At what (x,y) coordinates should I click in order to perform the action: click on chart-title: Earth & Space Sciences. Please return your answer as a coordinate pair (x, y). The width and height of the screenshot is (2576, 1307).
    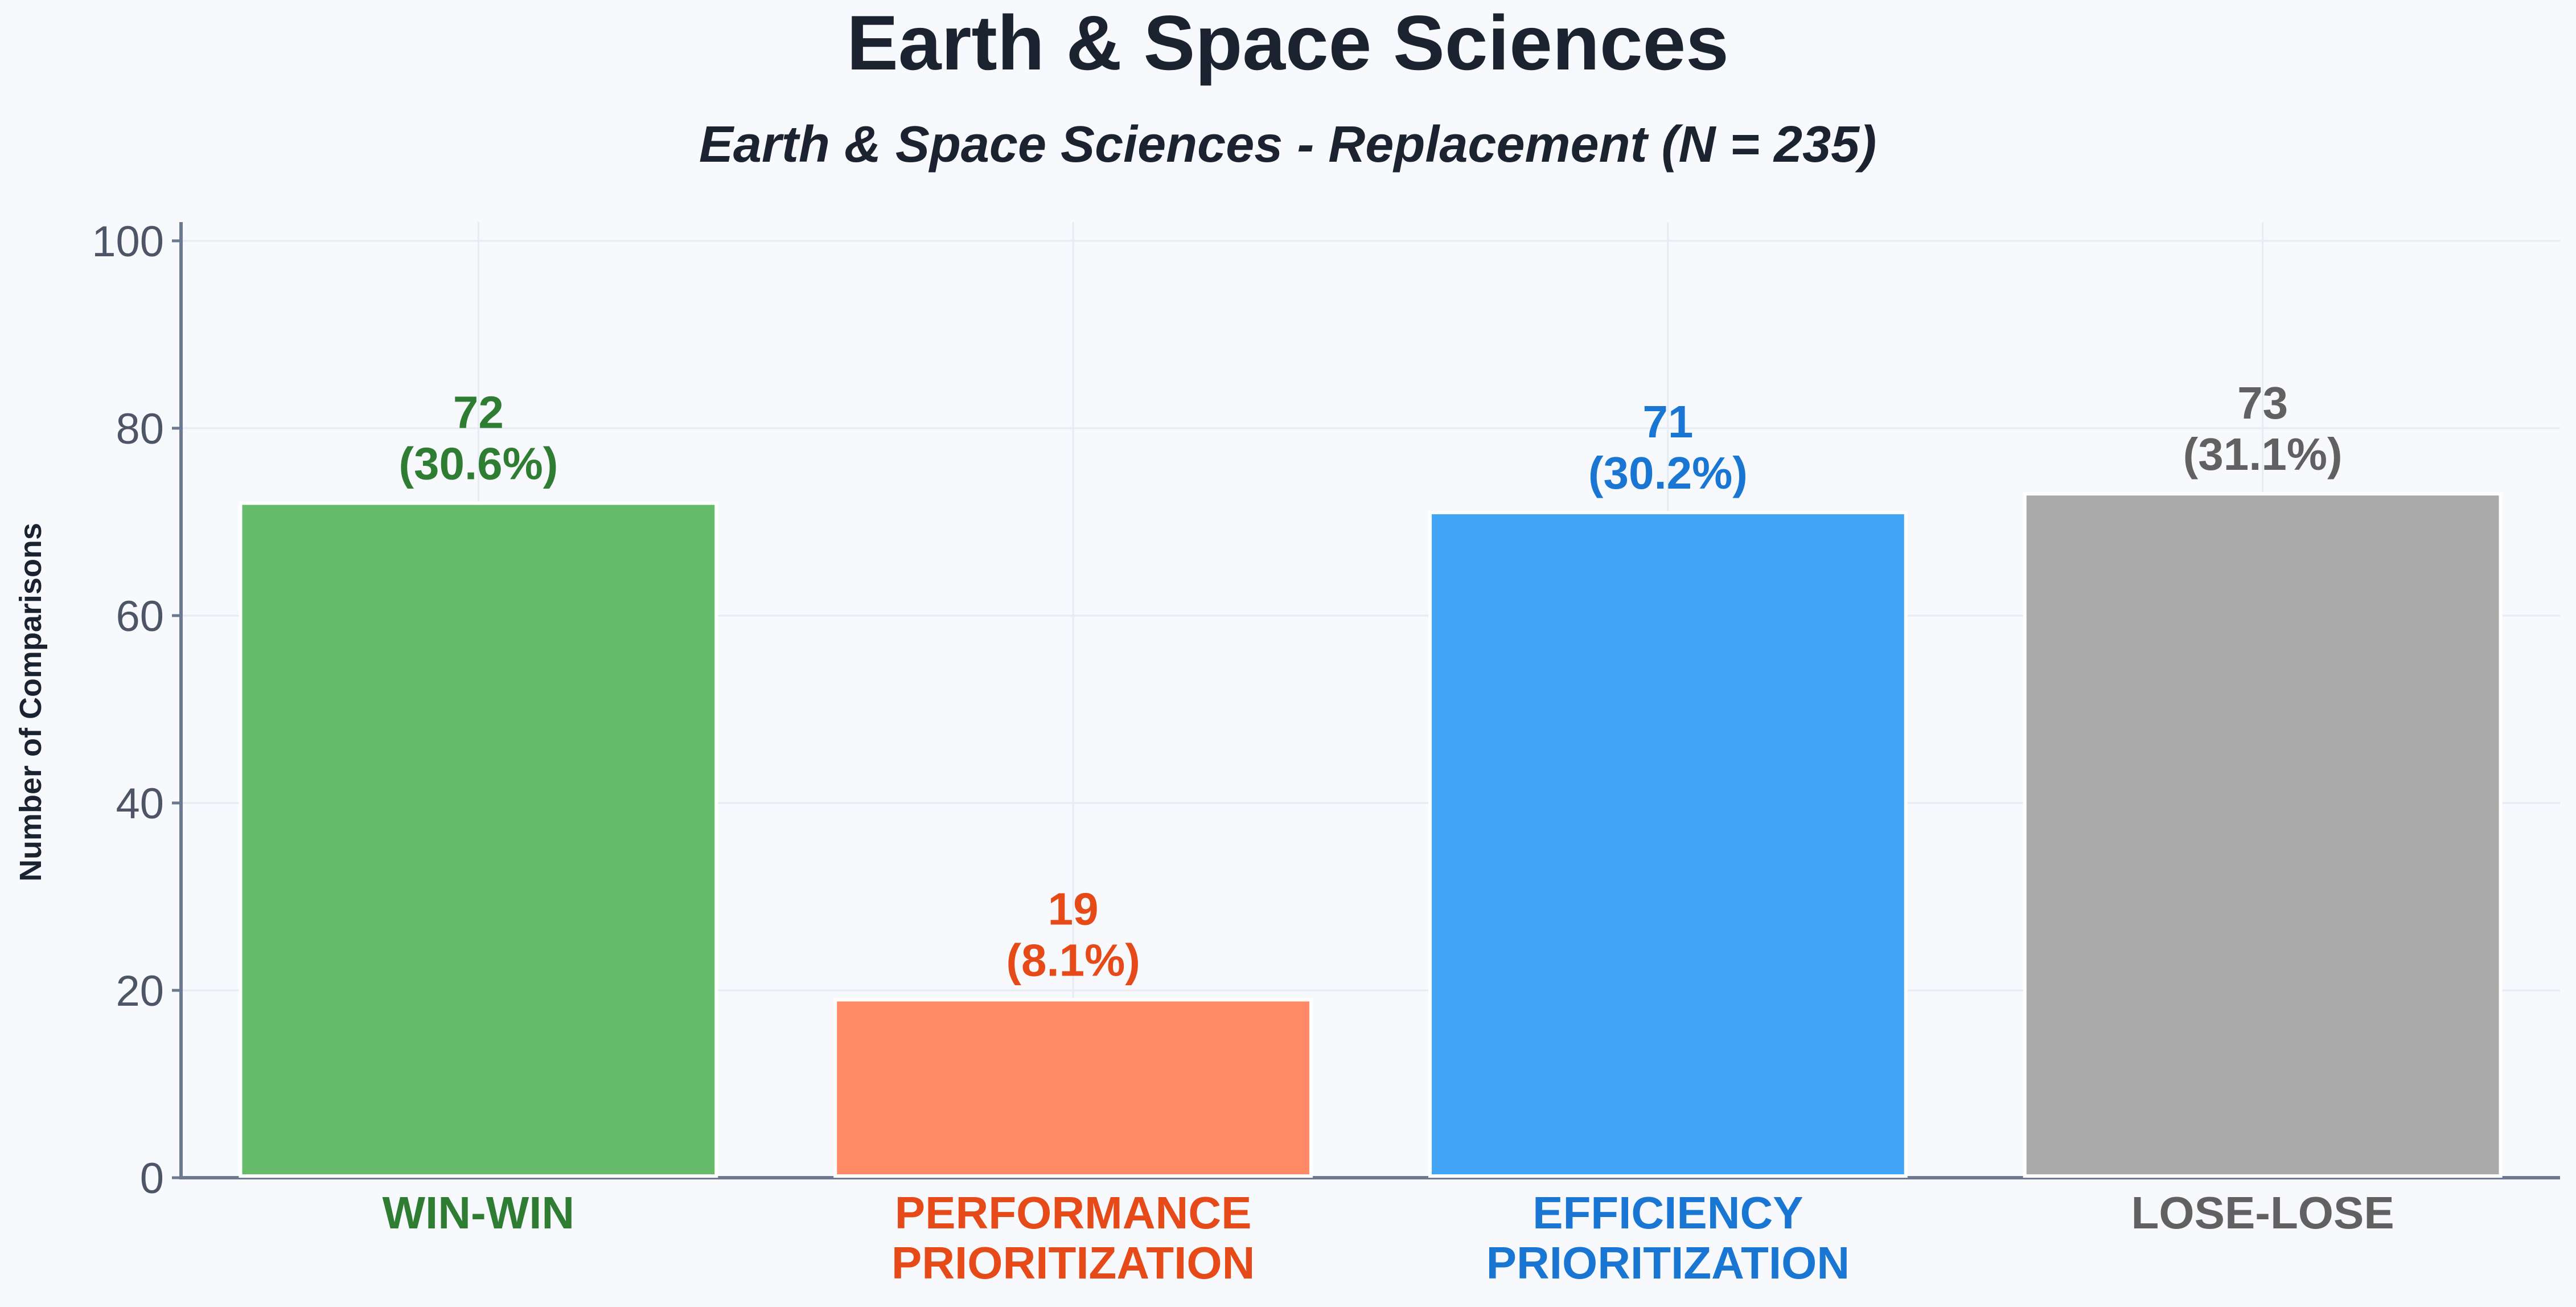
    Looking at the image, I should click on (1288, 43).